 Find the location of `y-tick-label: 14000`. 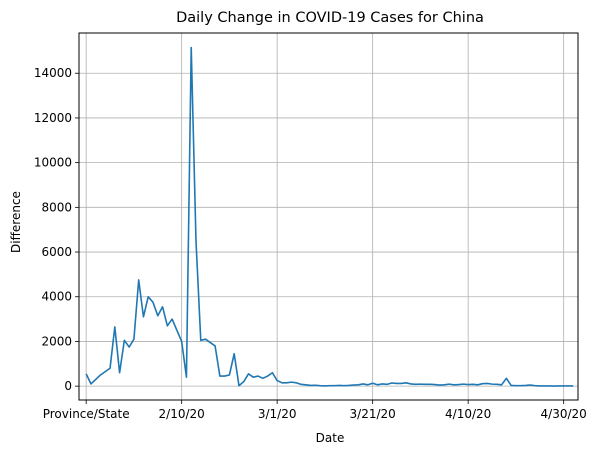

y-tick-label: 14000 is located at coordinates (53, 73).